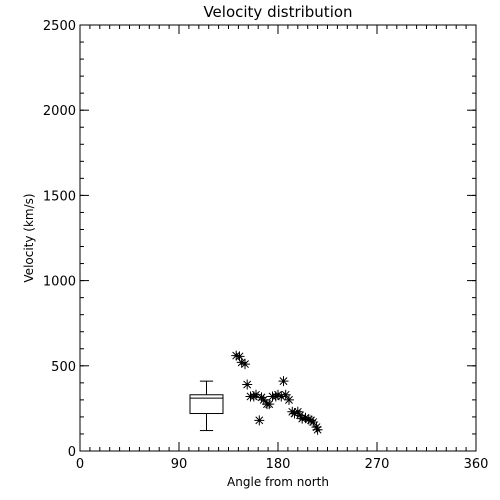  I want to click on x-tick-label: 0, so click(80, 464).